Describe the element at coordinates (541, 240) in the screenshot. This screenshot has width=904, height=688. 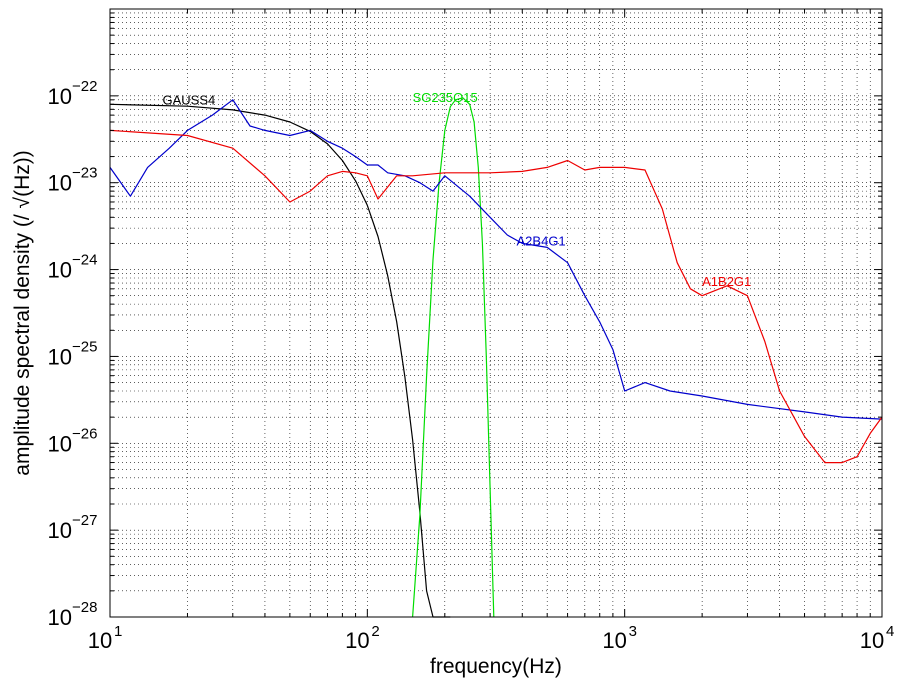
I see `series-label-a2b4g1: A2B4G1` at that location.